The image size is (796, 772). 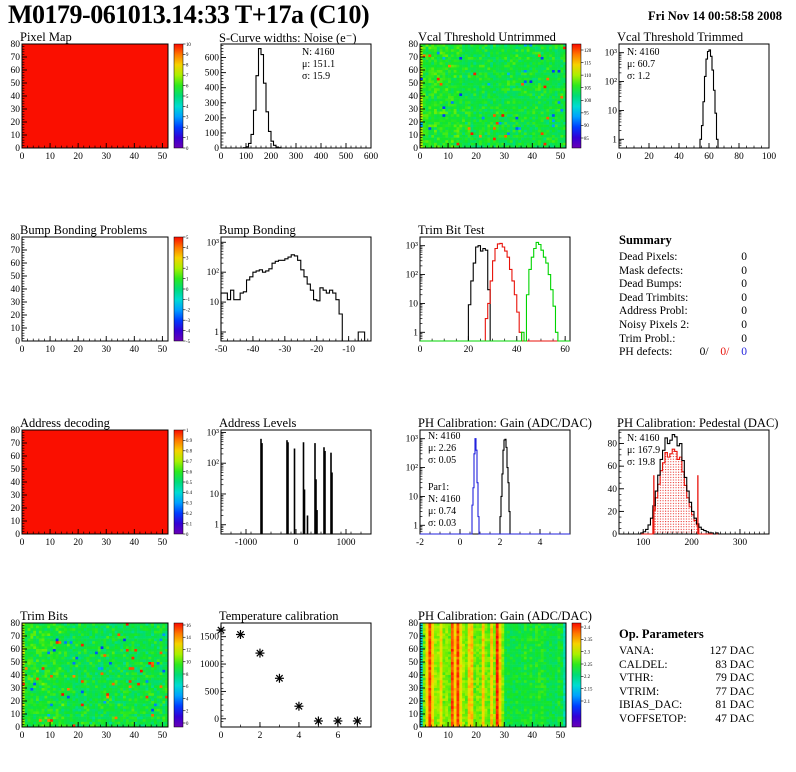 What do you see at coordinates (451, 230) in the screenshot?
I see `plot-title: Trim Bit Test` at bounding box center [451, 230].